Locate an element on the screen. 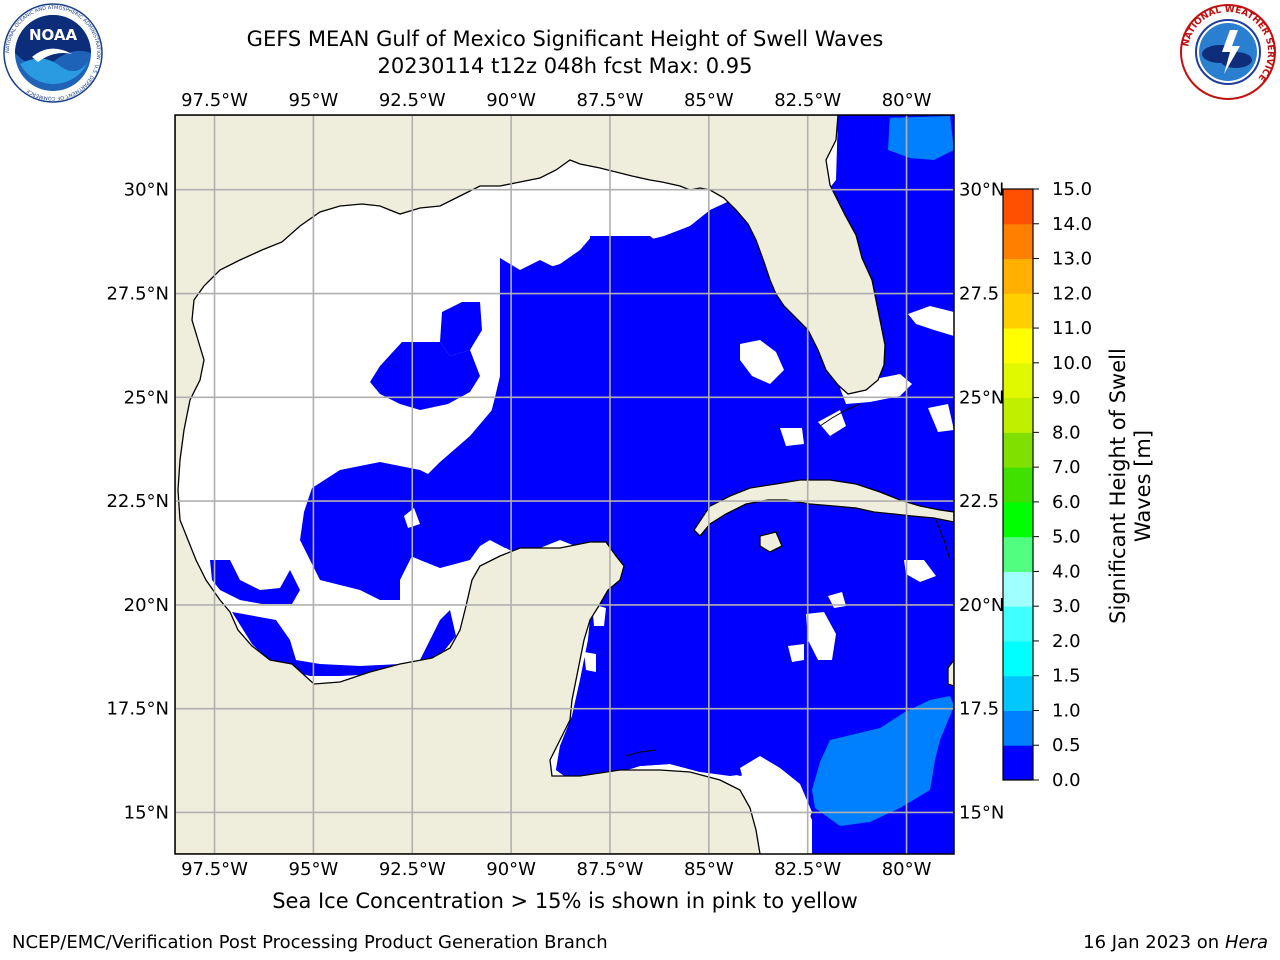 The width and height of the screenshot is (1280, 960). colorbar-frame is located at coordinates (1018, 484).